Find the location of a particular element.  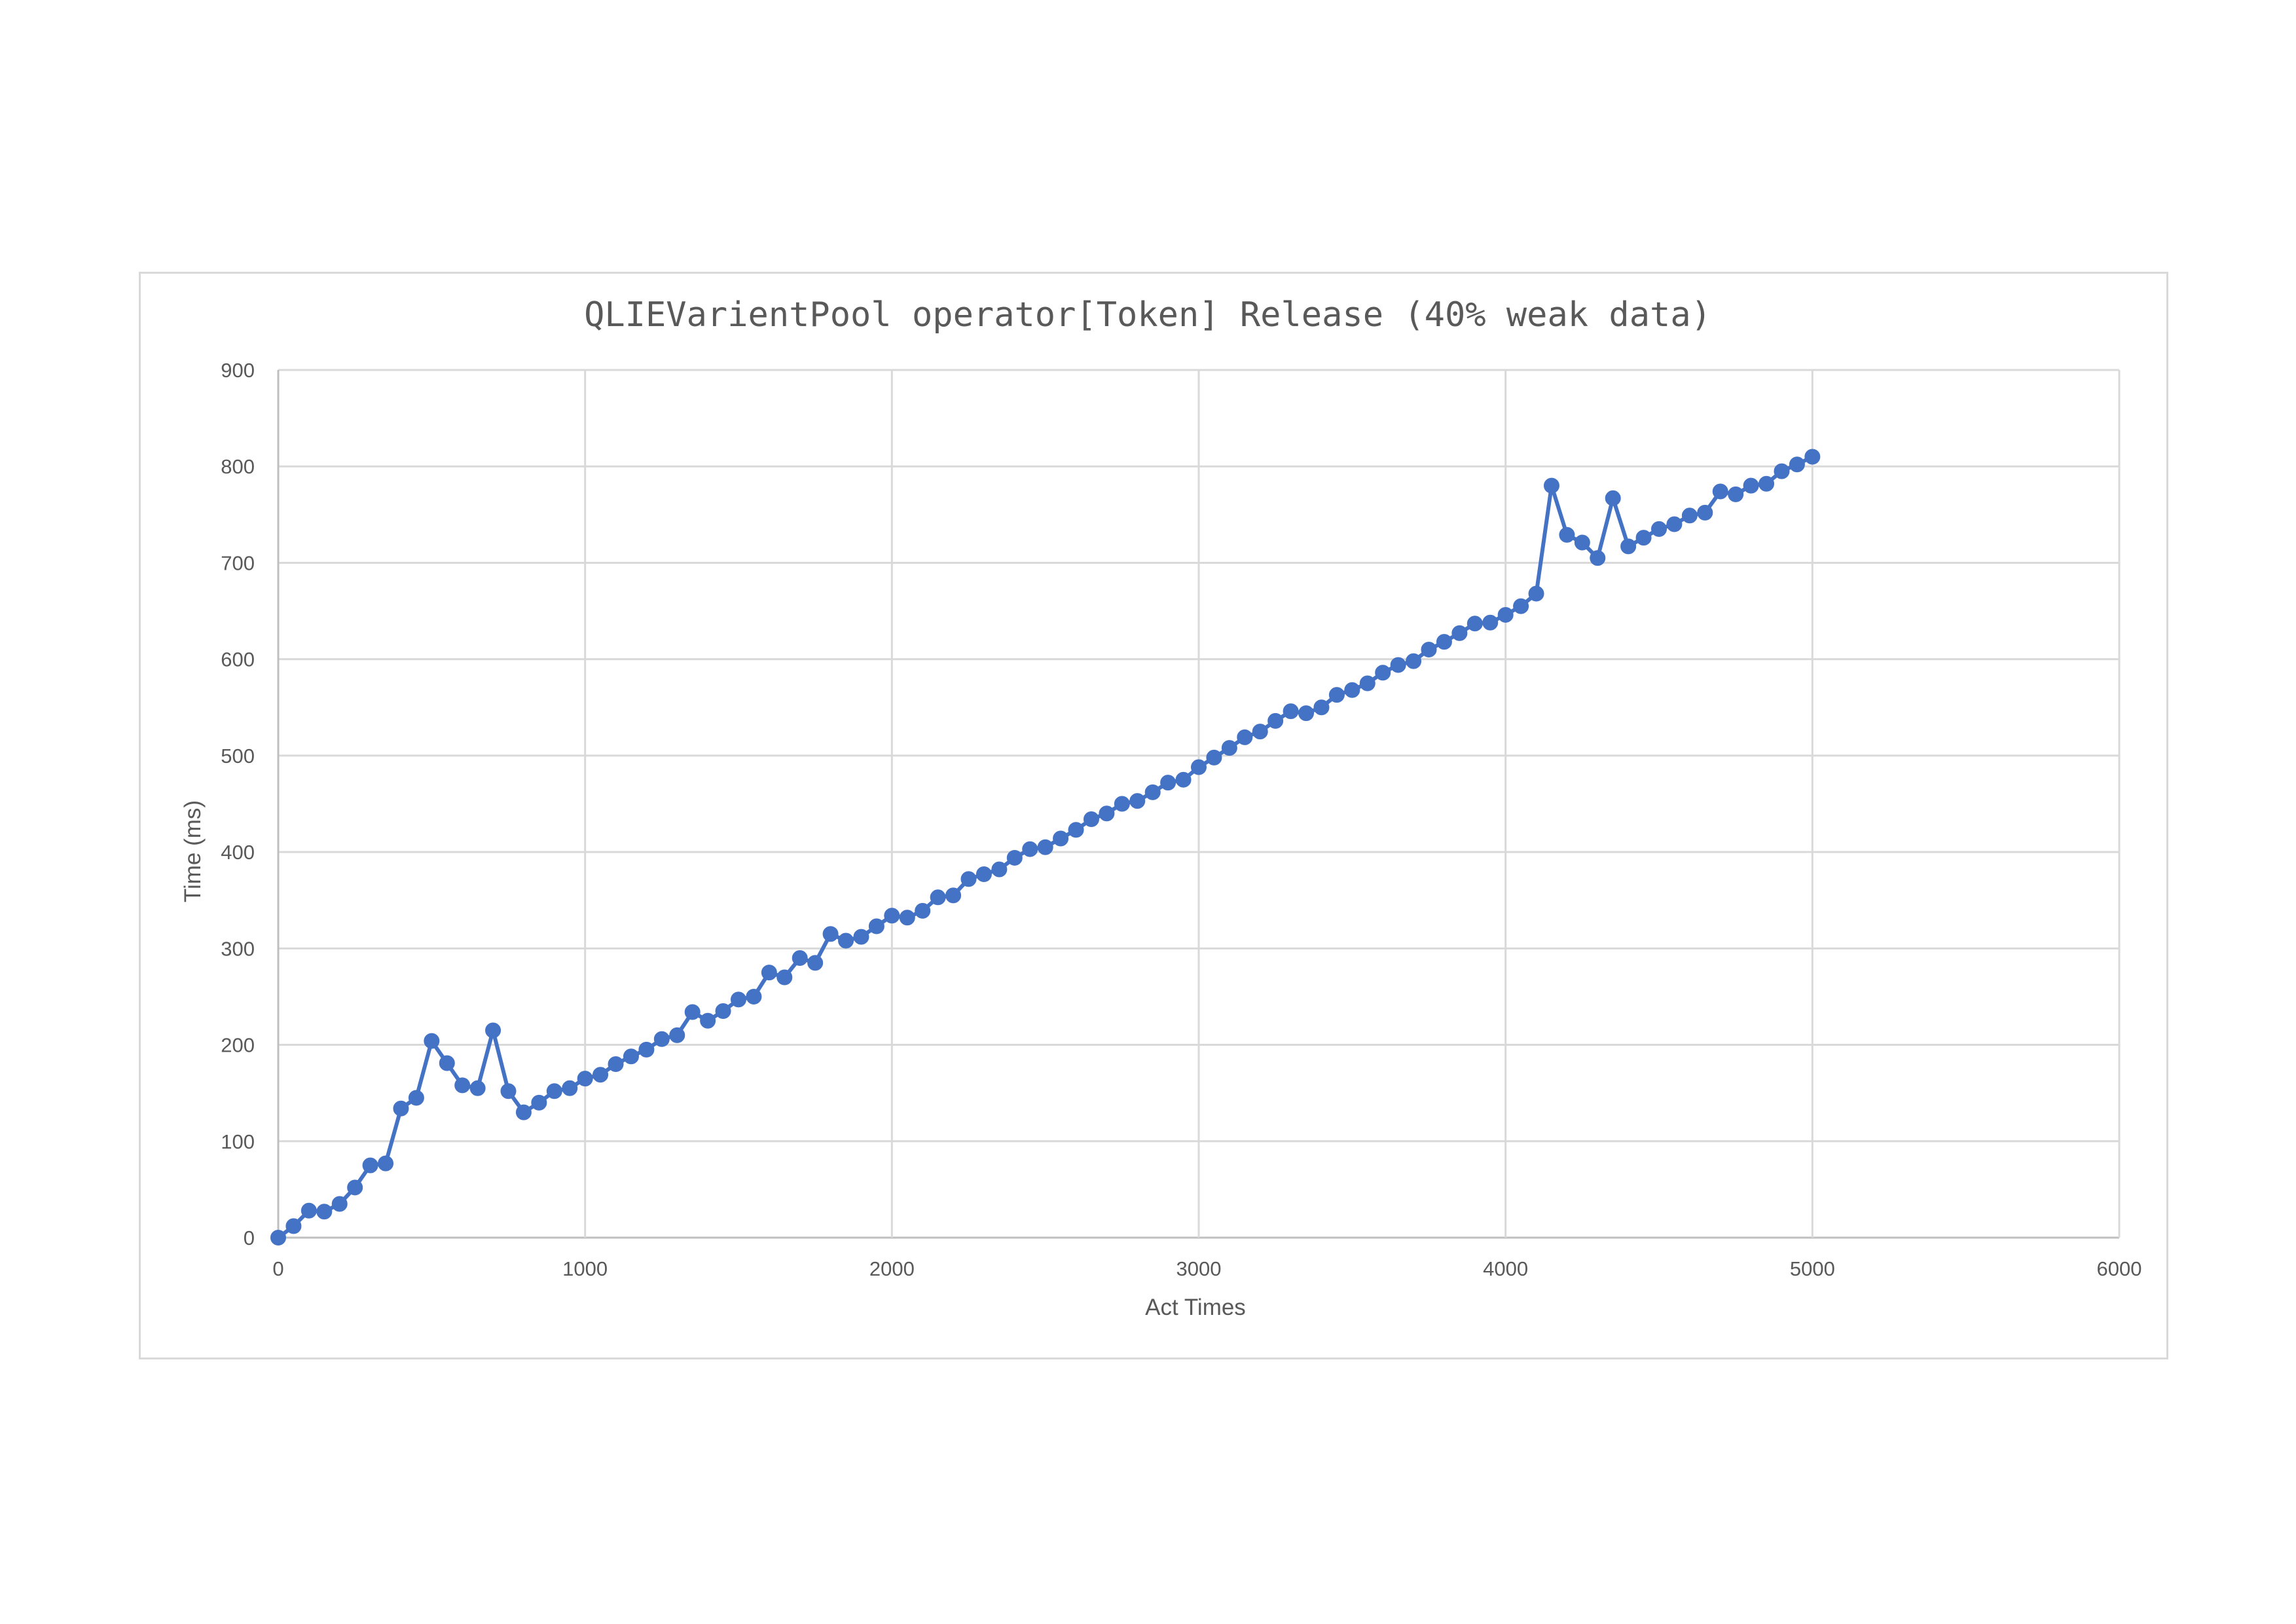

y-tick-label: 400 is located at coordinates (238, 852).